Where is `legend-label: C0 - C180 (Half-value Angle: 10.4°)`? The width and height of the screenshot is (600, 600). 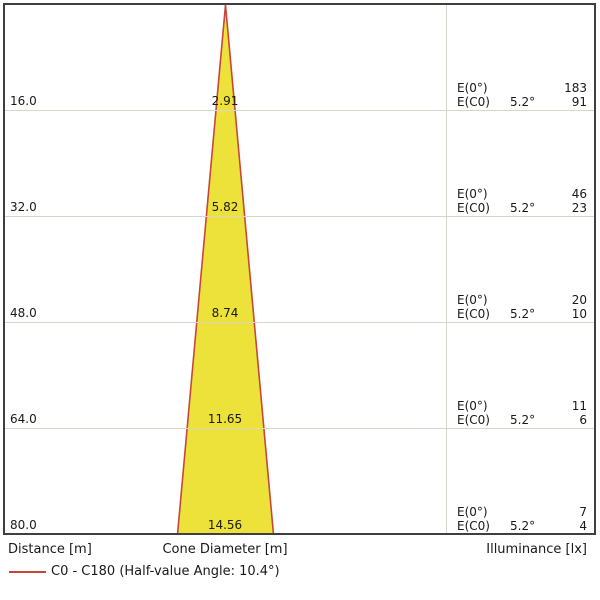 legend-label: C0 - C180 (Half-value Angle: 10.4°) is located at coordinates (165, 571).